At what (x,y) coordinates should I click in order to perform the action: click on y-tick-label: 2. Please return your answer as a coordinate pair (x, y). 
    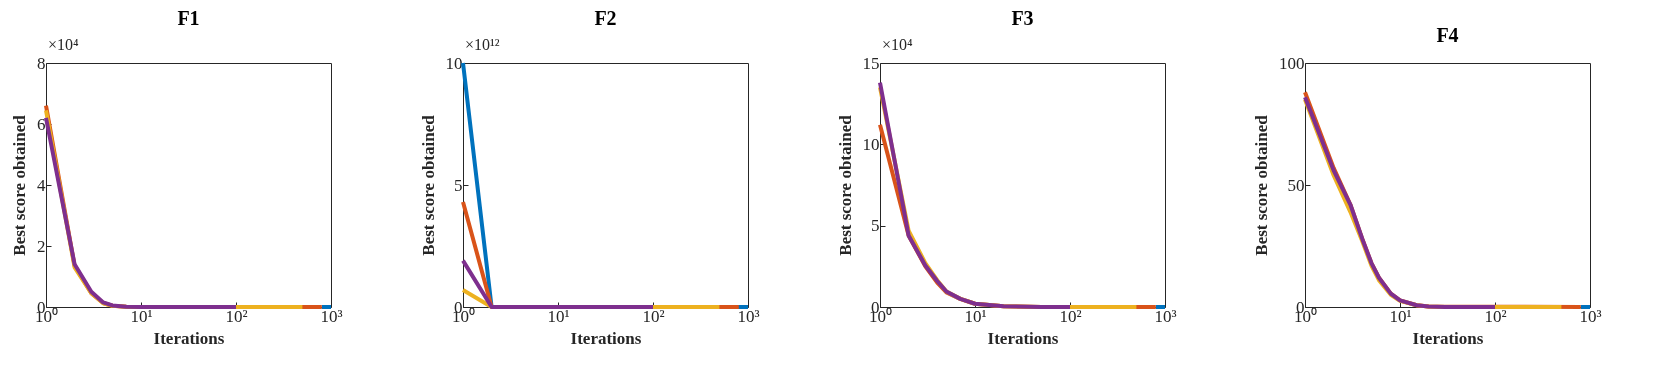
    Looking at the image, I should click on (41, 246).